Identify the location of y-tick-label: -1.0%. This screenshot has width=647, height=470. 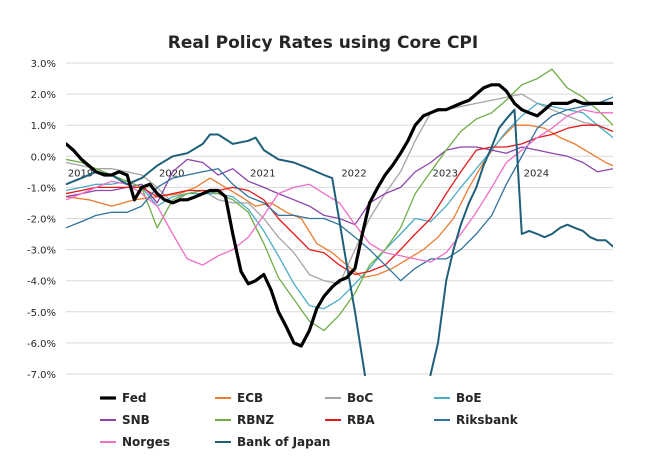
(41, 188).